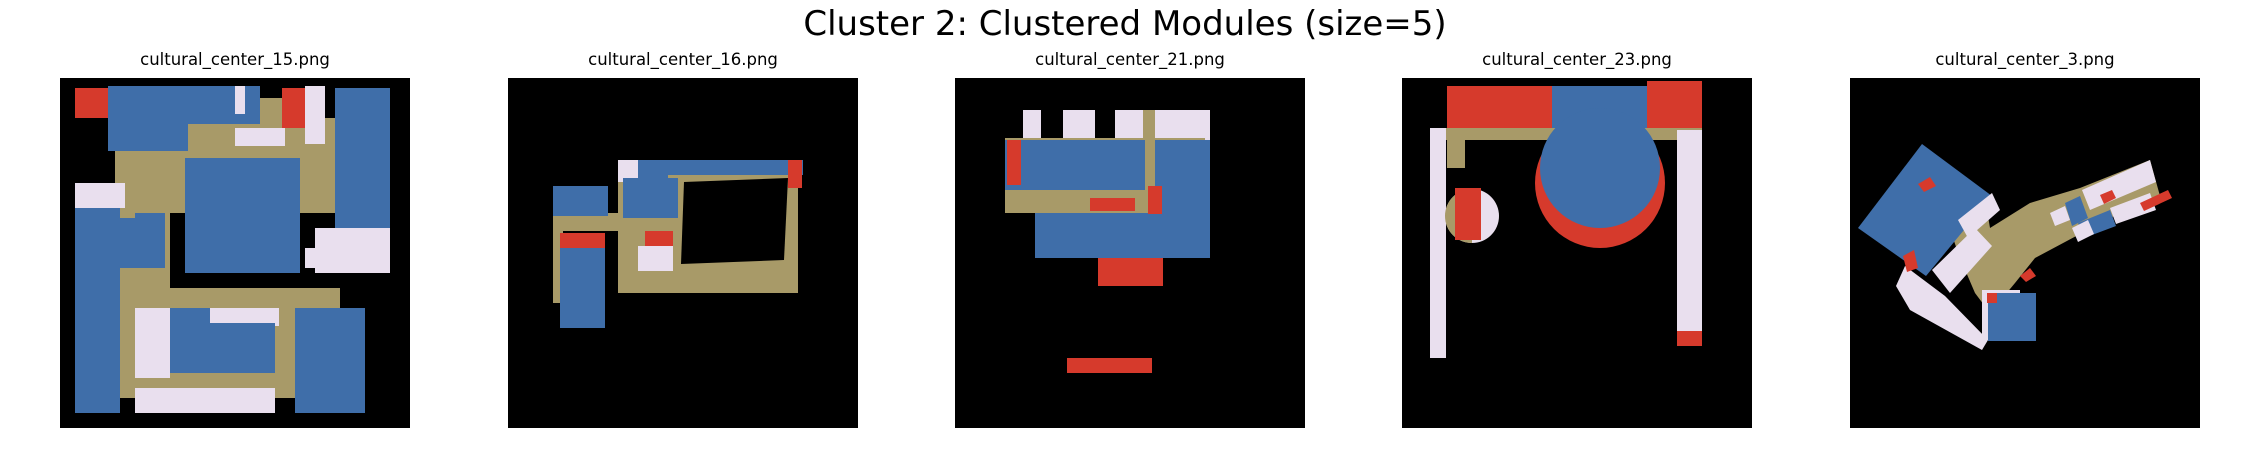 This screenshot has height=450, width=2250. I want to click on panel-title: cultural_center_21.png, so click(1130, 59).